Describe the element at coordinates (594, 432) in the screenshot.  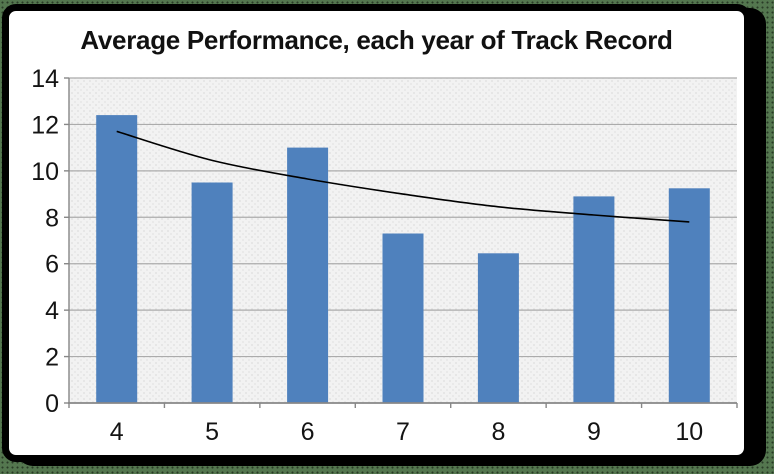
I see `x-axis-label-9: 9` at that location.